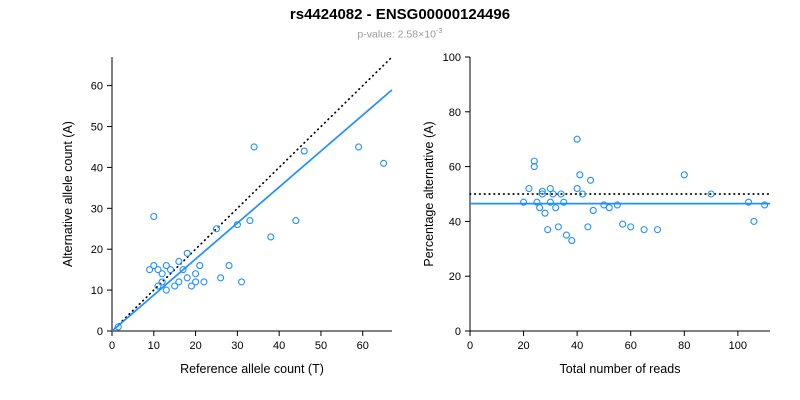 The image size is (800, 400). What do you see at coordinates (738, 346) in the screenshot?
I see `x-tick-label: 100` at bounding box center [738, 346].